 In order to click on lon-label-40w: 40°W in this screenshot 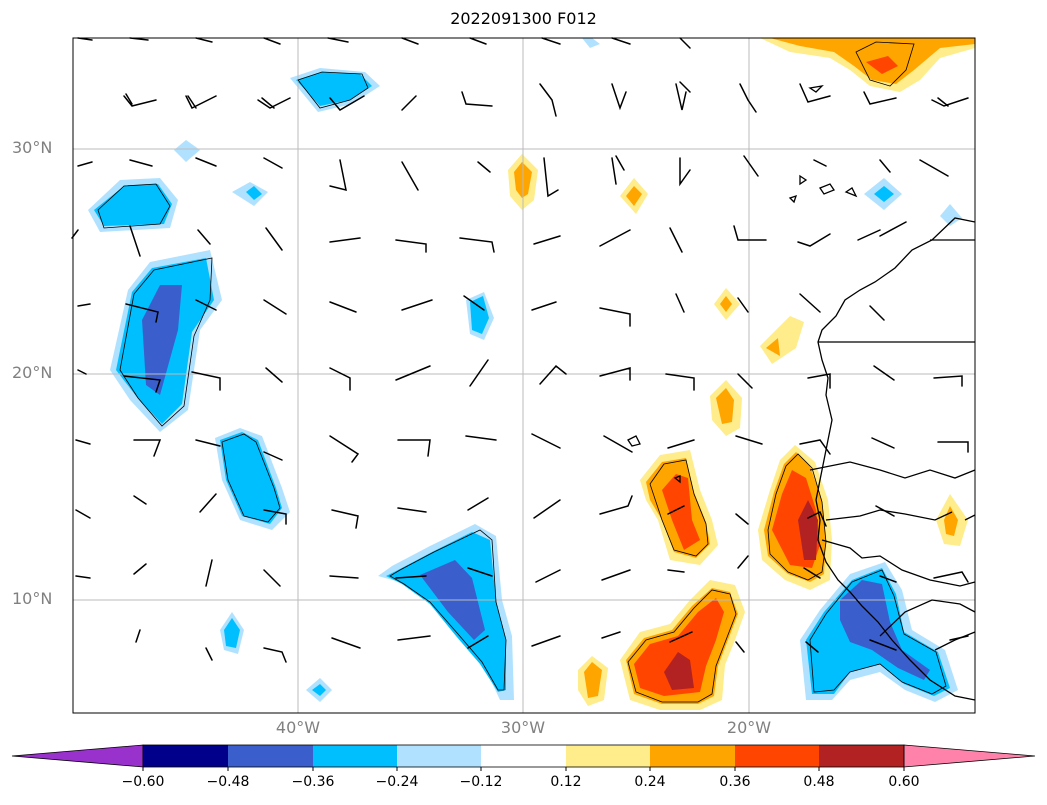, I will do `click(298, 727)`.